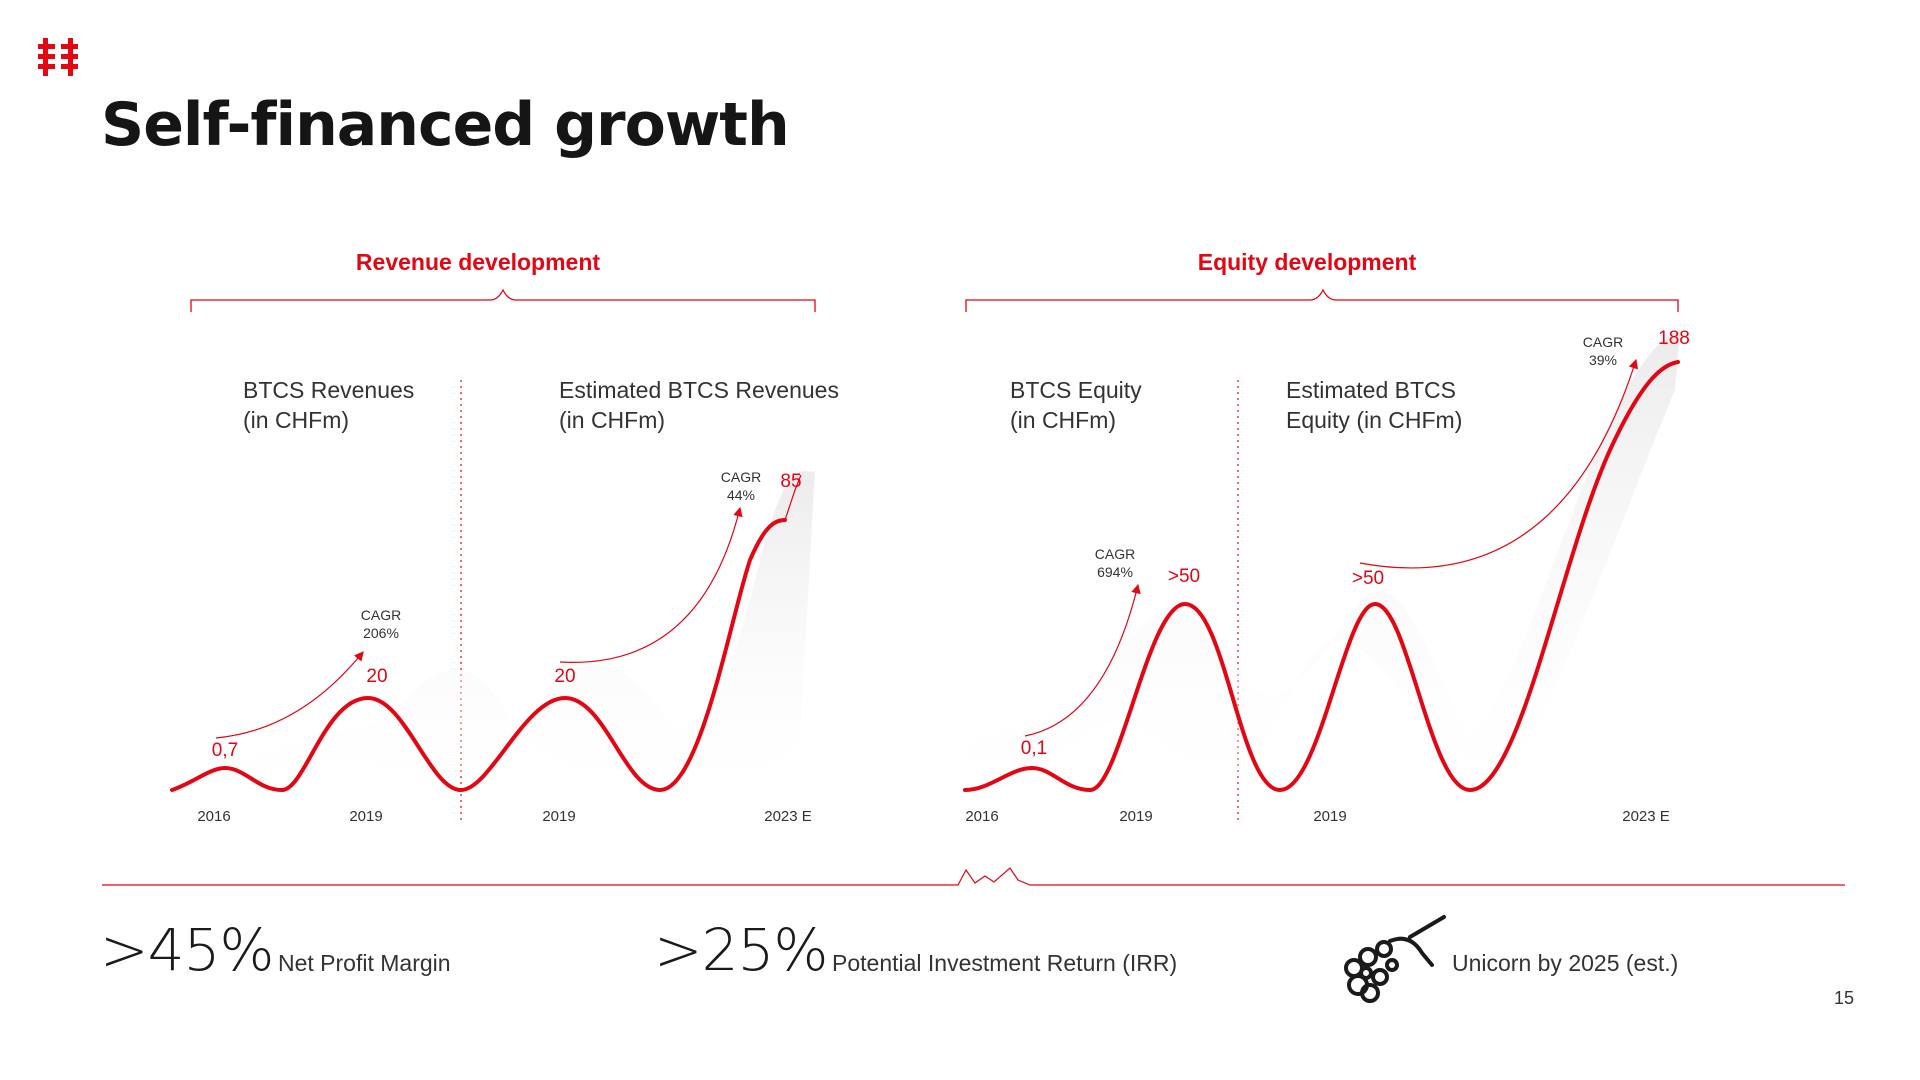  What do you see at coordinates (445, 125) in the screenshot?
I see `page-title: Self-financed growth` at bounding box center [445, 125].